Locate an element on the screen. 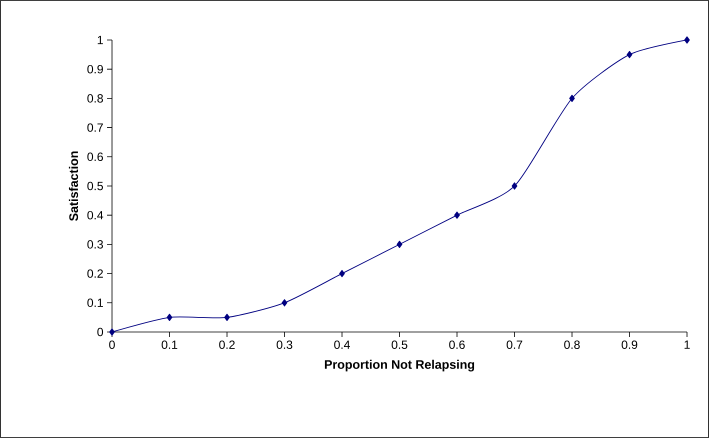 The height and width of the screenshot is (438, 709). y-tick-label: 0.7 is located at coordinates (95, 127).